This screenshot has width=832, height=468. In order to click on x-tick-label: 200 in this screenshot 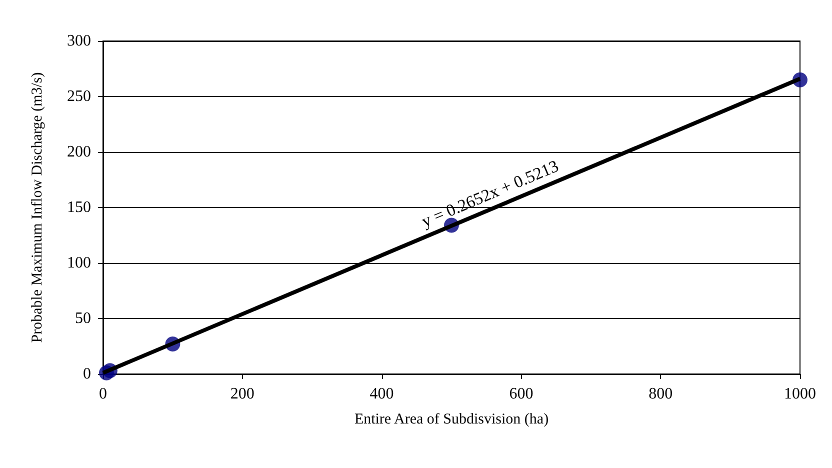, I will do `click(242, 394)`.